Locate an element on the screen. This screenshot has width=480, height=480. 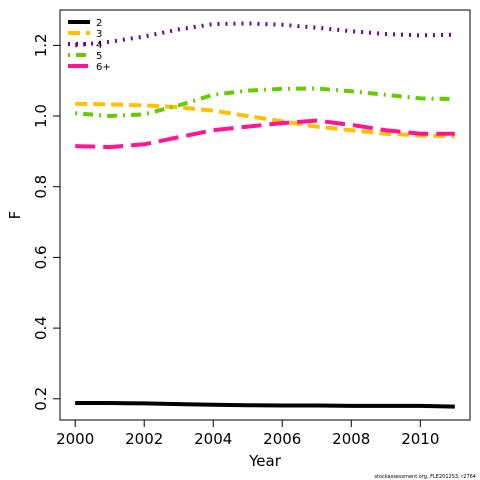
x-tick-label: 2008 is located at coordinates (351, 439).